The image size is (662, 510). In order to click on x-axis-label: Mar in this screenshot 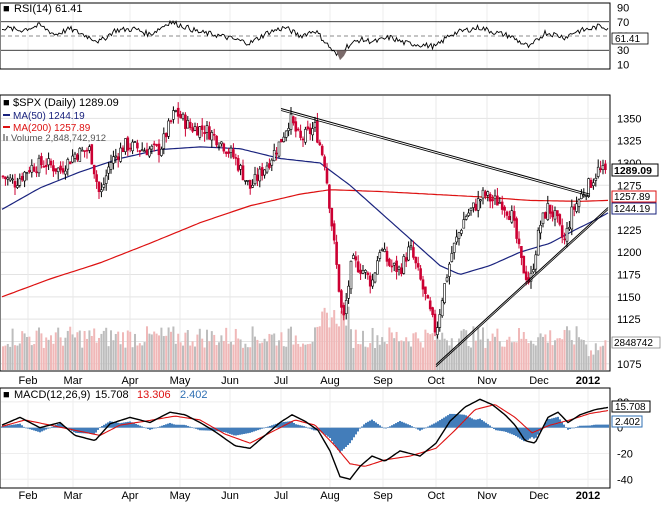, I will do `click(73, 381)`.